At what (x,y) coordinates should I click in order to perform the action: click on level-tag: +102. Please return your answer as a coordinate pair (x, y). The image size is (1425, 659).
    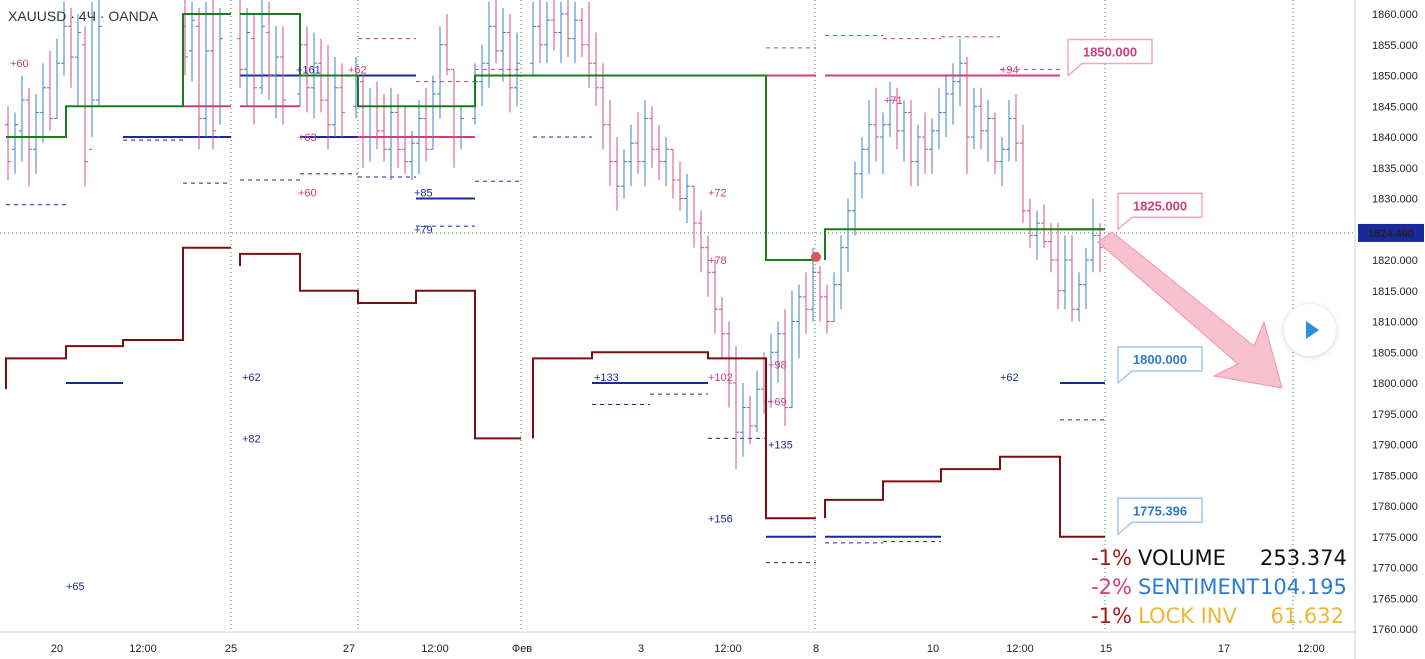
    Looking at the image, I should click on (720, 378).